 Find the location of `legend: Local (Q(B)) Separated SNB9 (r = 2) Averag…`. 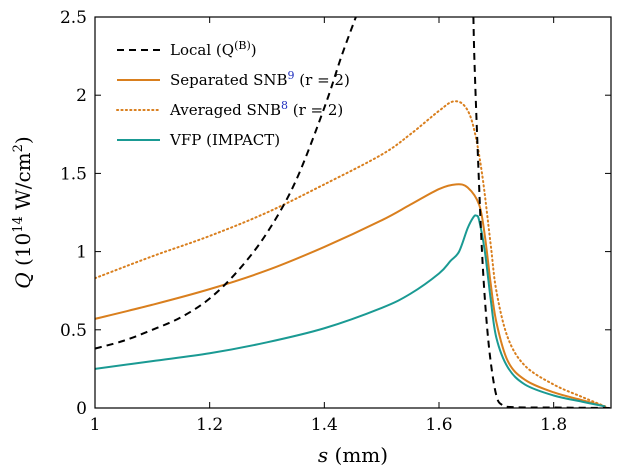

legend: Local (Q(B)) Separated SNB9 (r = 2) Averag… is located at coordinates (233, 94).